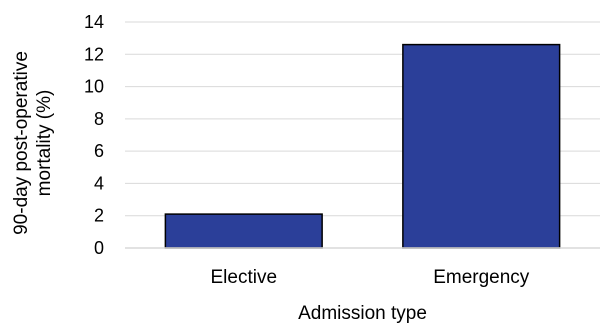  What do you see at coordinates (21, 143) in the screenshot?
I see `y-axis-title-line: 90-day post-operative` at bounding box center [21, 143].